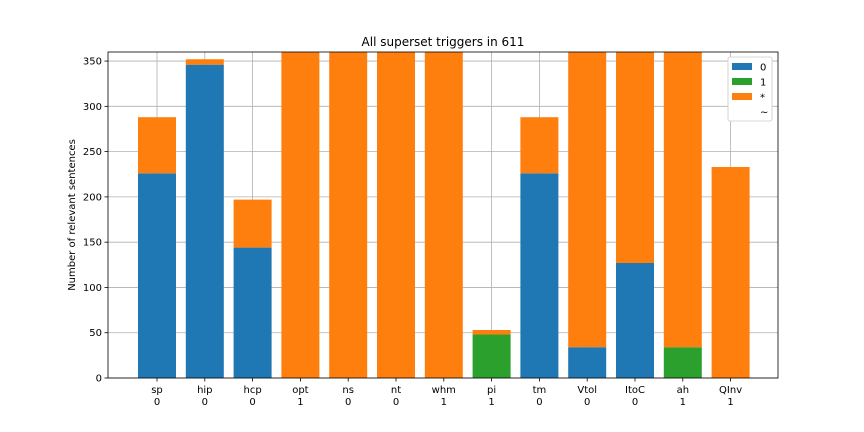 Image resolution: width=864 pixels, height=432 pixels. Describe the element at coordinates (92, 62) in the screenshot. I see `y-tick-label: 350` at that location.